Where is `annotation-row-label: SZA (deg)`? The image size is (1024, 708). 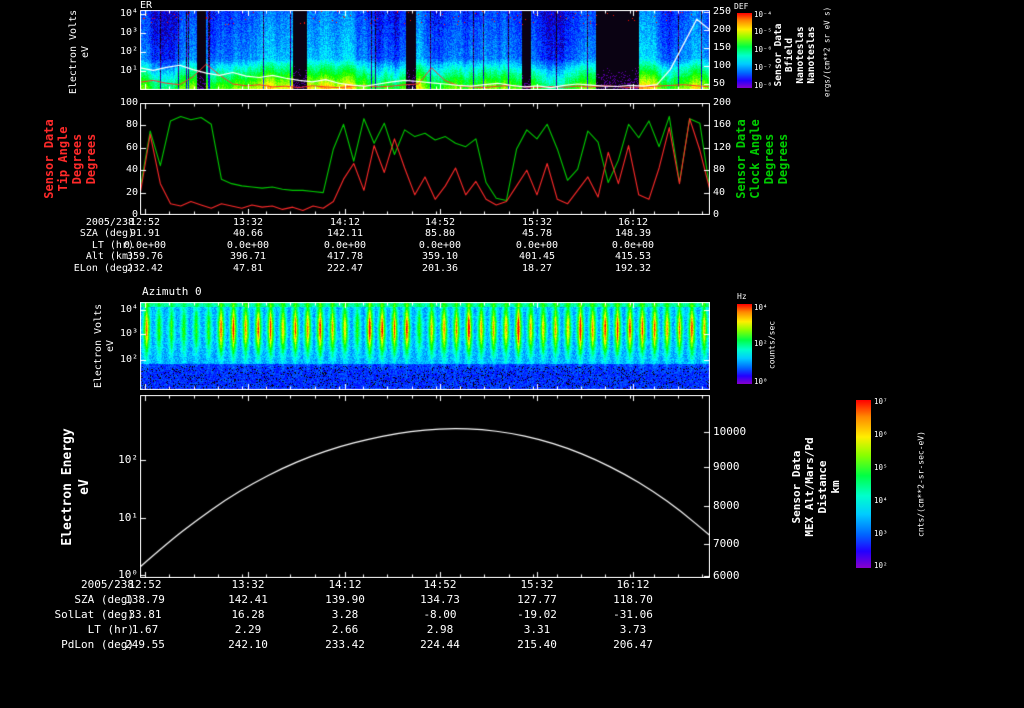 annotation-row-label: SZA (deg) is located at coordinates (106, 233).